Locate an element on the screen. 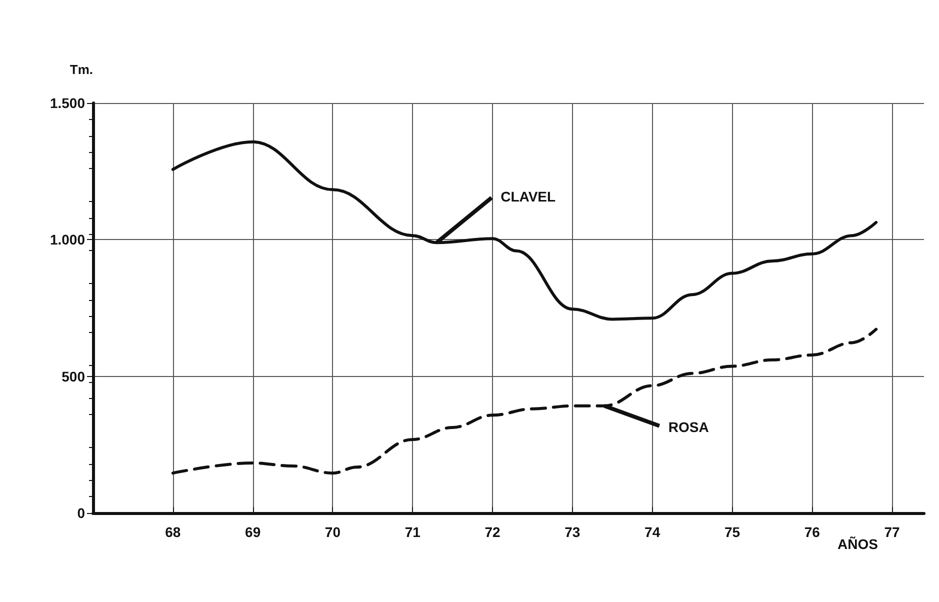  y-tick-label: 0 is located at coordinates (81, 513).